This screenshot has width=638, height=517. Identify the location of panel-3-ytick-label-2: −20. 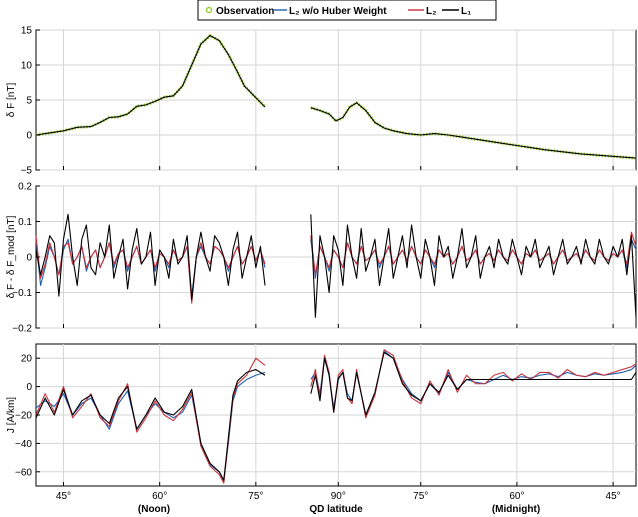
(23, 416).